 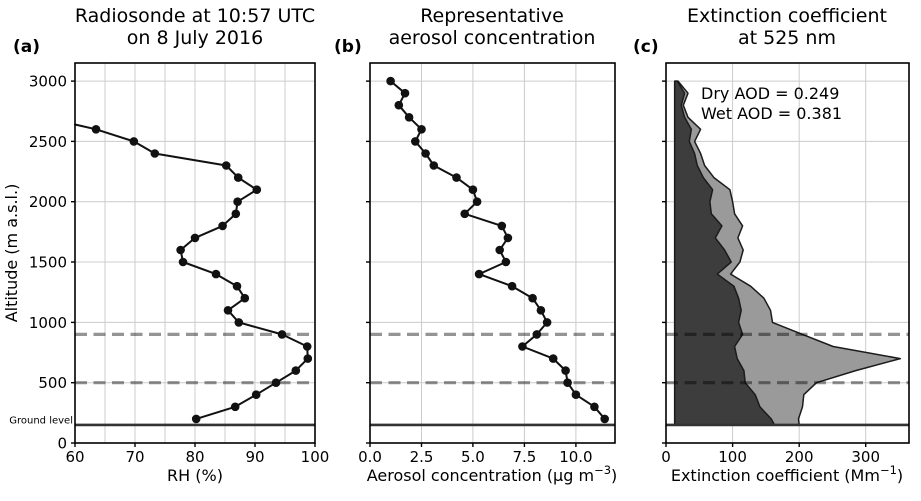 What do you see at coordinates (194, 457) in the screenshot?
I see `x-tick-label: 80` at bounding box center [194, 457].